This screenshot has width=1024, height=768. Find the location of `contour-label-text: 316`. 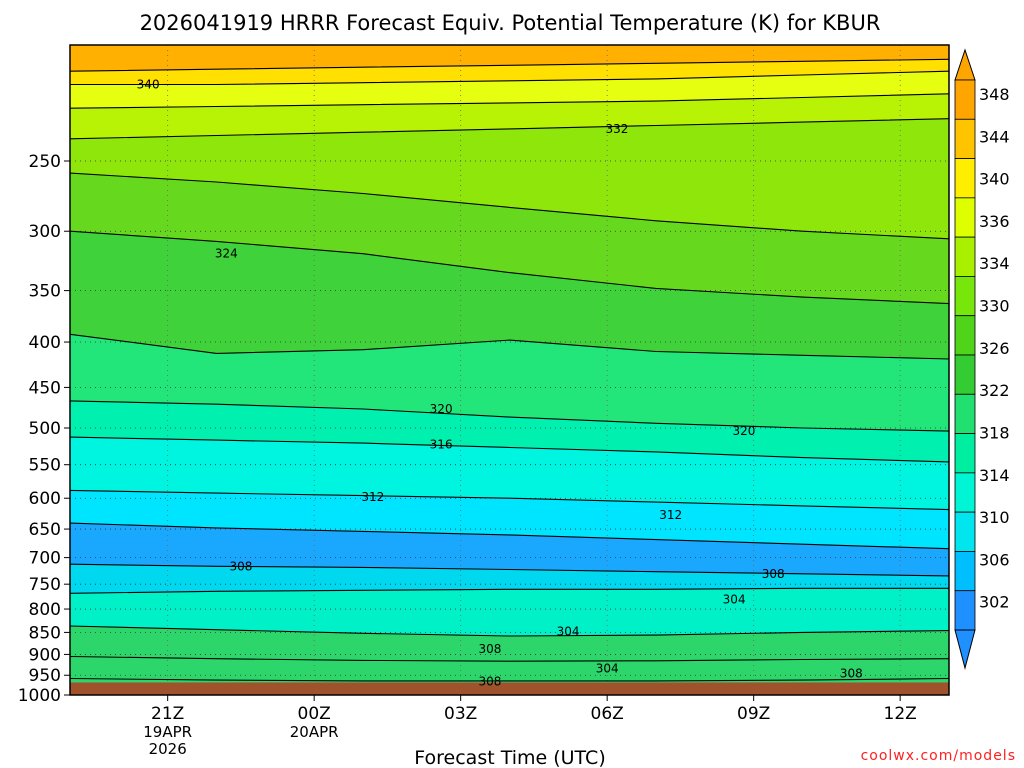

contour-label-text: 316 is located at coordinates (441, 445).